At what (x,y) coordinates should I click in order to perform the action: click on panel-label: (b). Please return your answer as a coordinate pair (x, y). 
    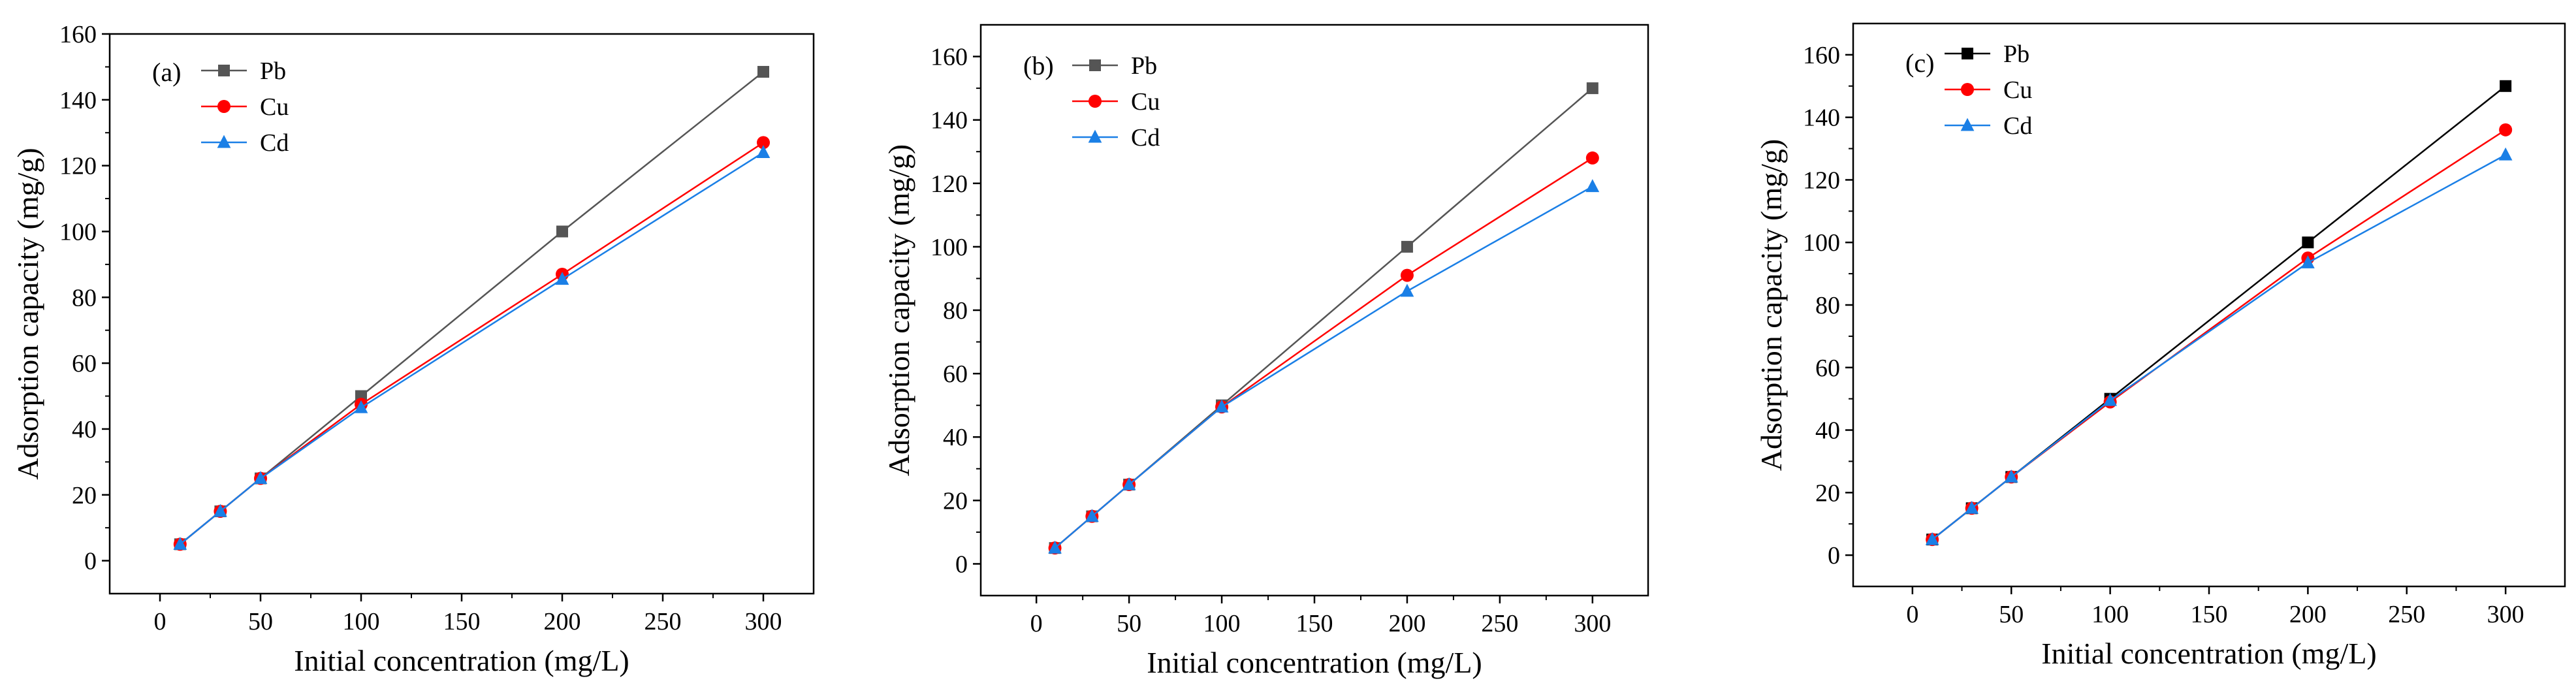
    Looking at the image, I should click on (1038, 65).